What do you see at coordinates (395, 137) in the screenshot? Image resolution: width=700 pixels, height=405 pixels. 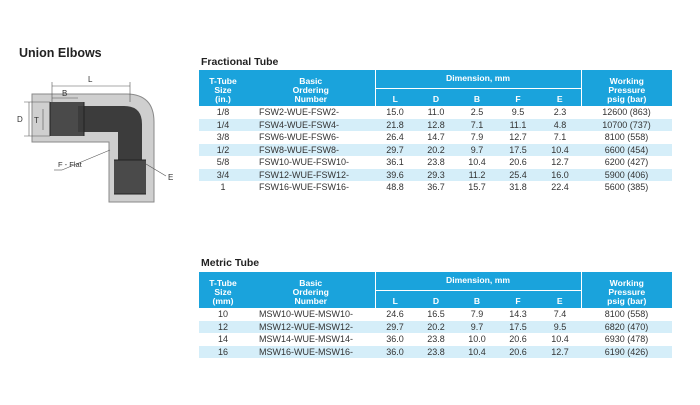 I see `dim-l-cell: 26.4` at bounding box center [395, 137].